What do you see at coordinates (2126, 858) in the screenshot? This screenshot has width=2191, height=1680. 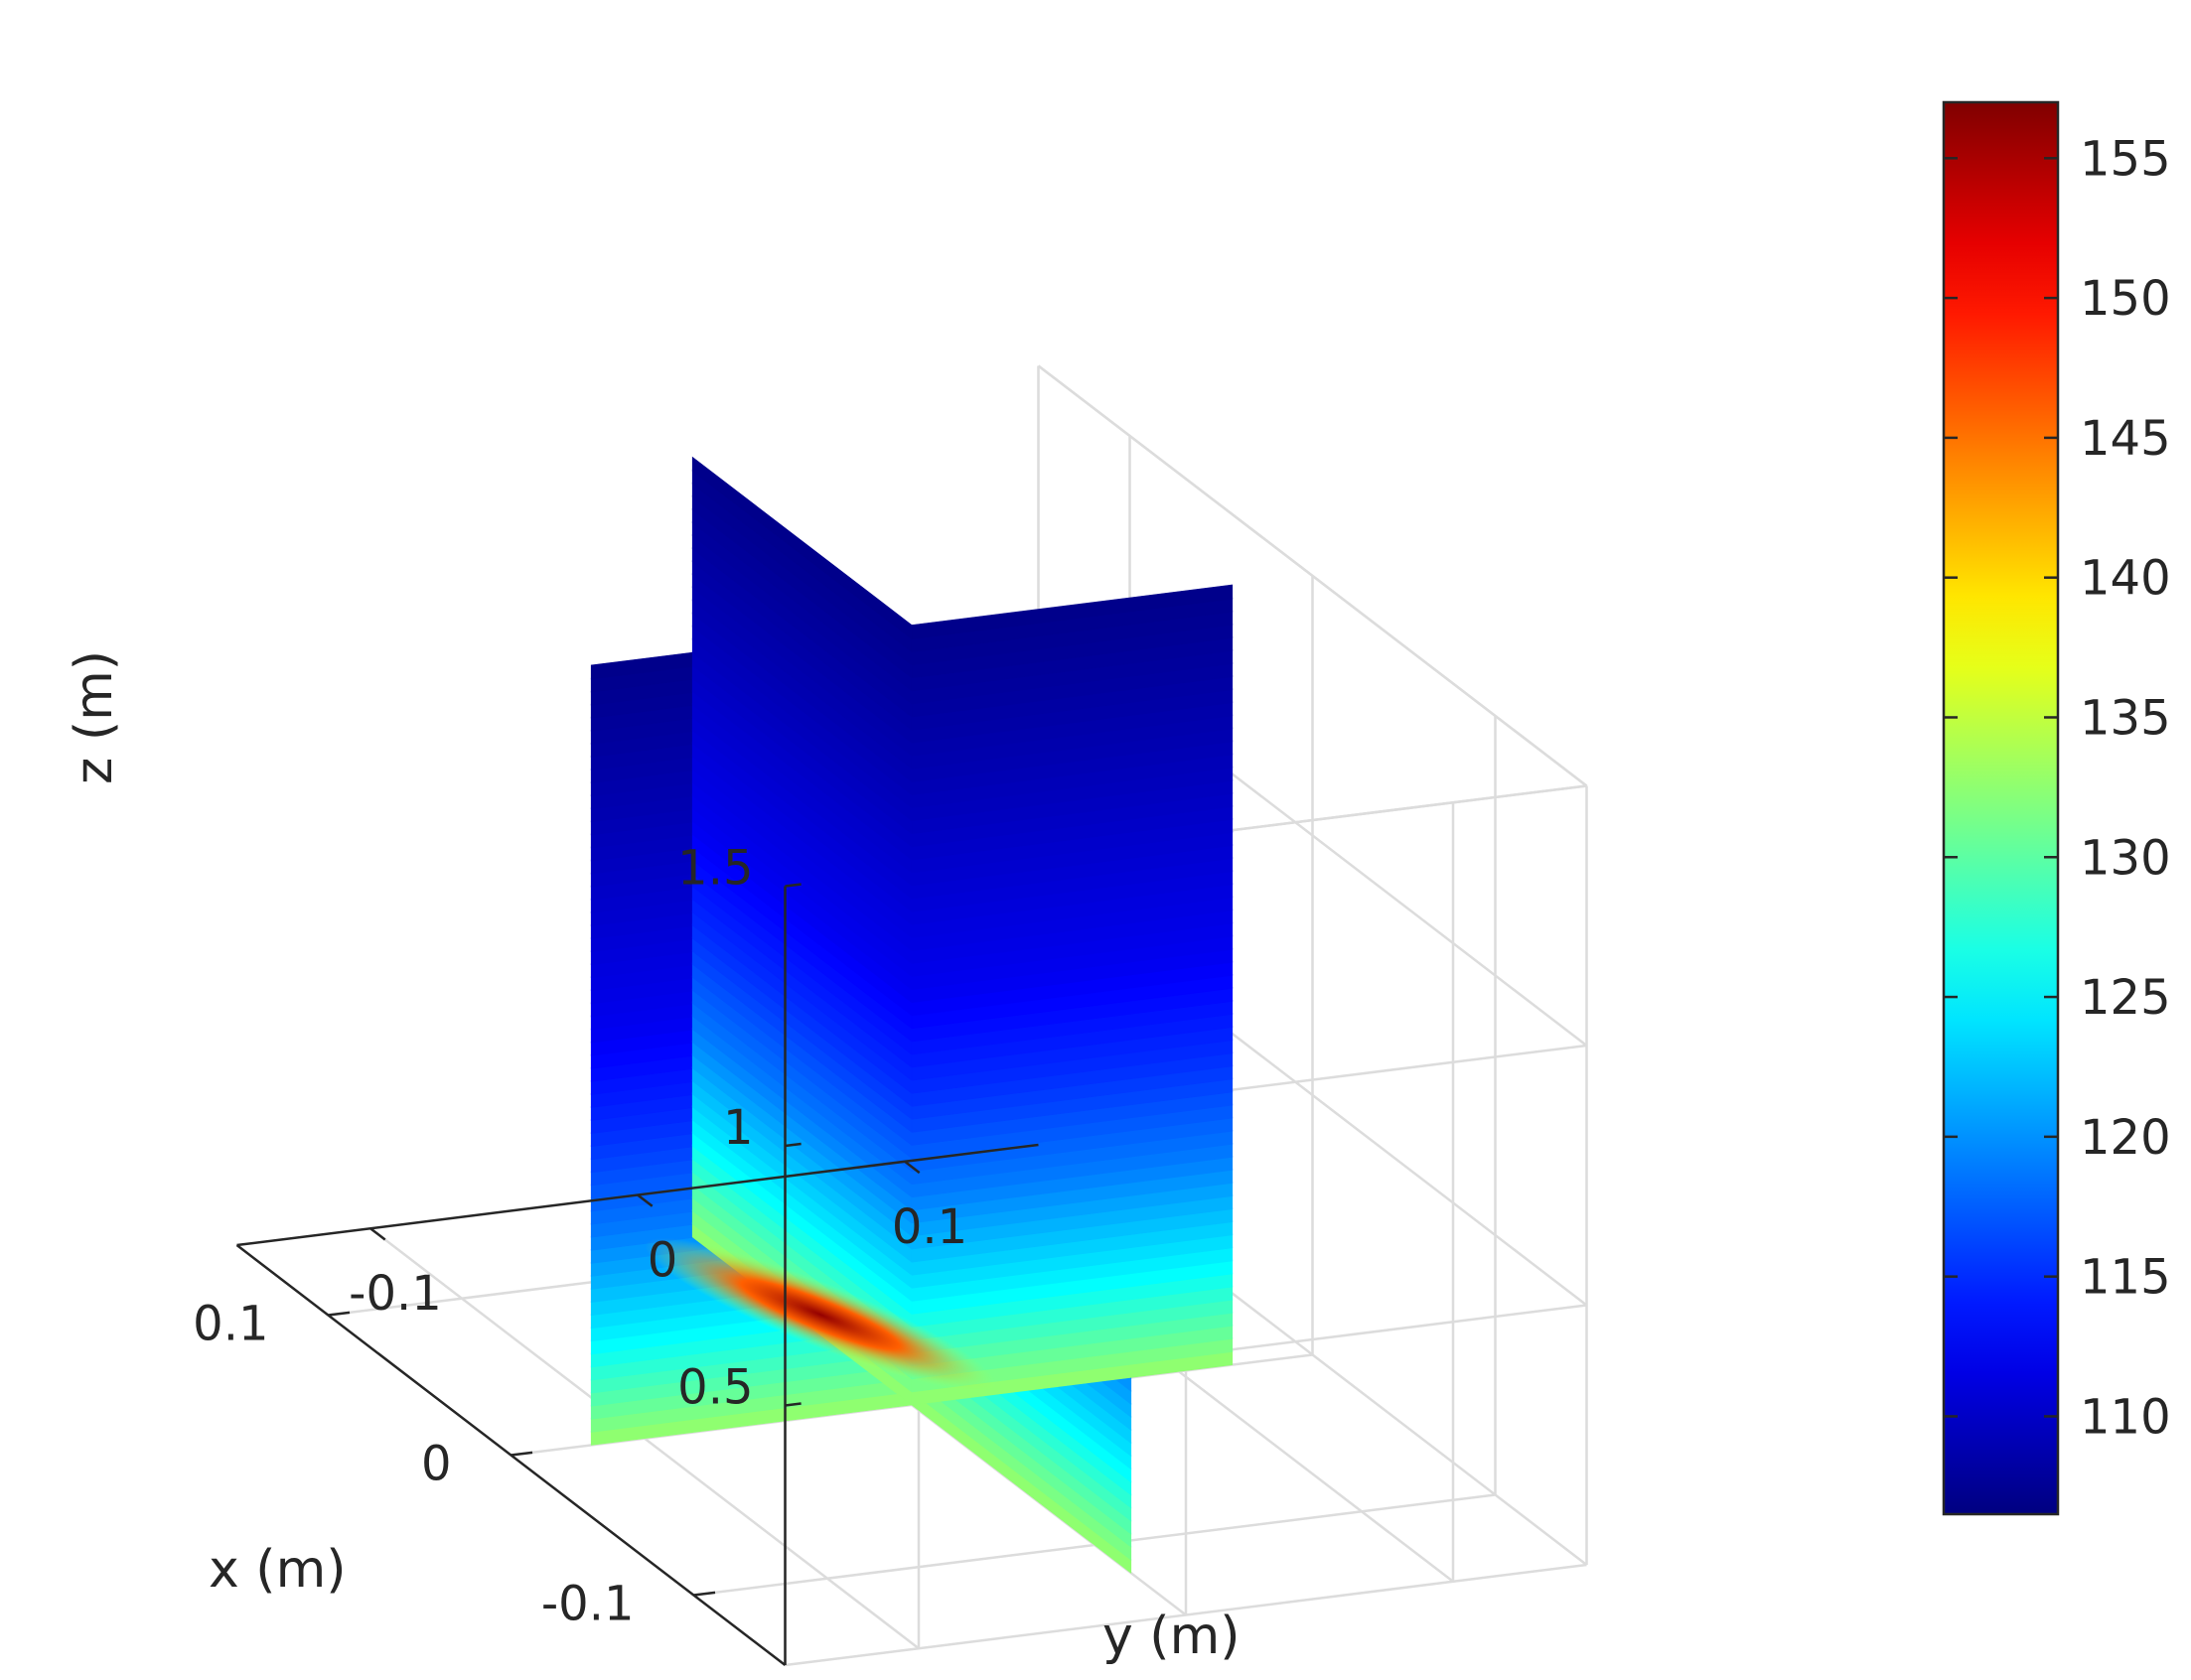 I see `colorbar-tick-label: 130` at bounding box center [2126, 858].